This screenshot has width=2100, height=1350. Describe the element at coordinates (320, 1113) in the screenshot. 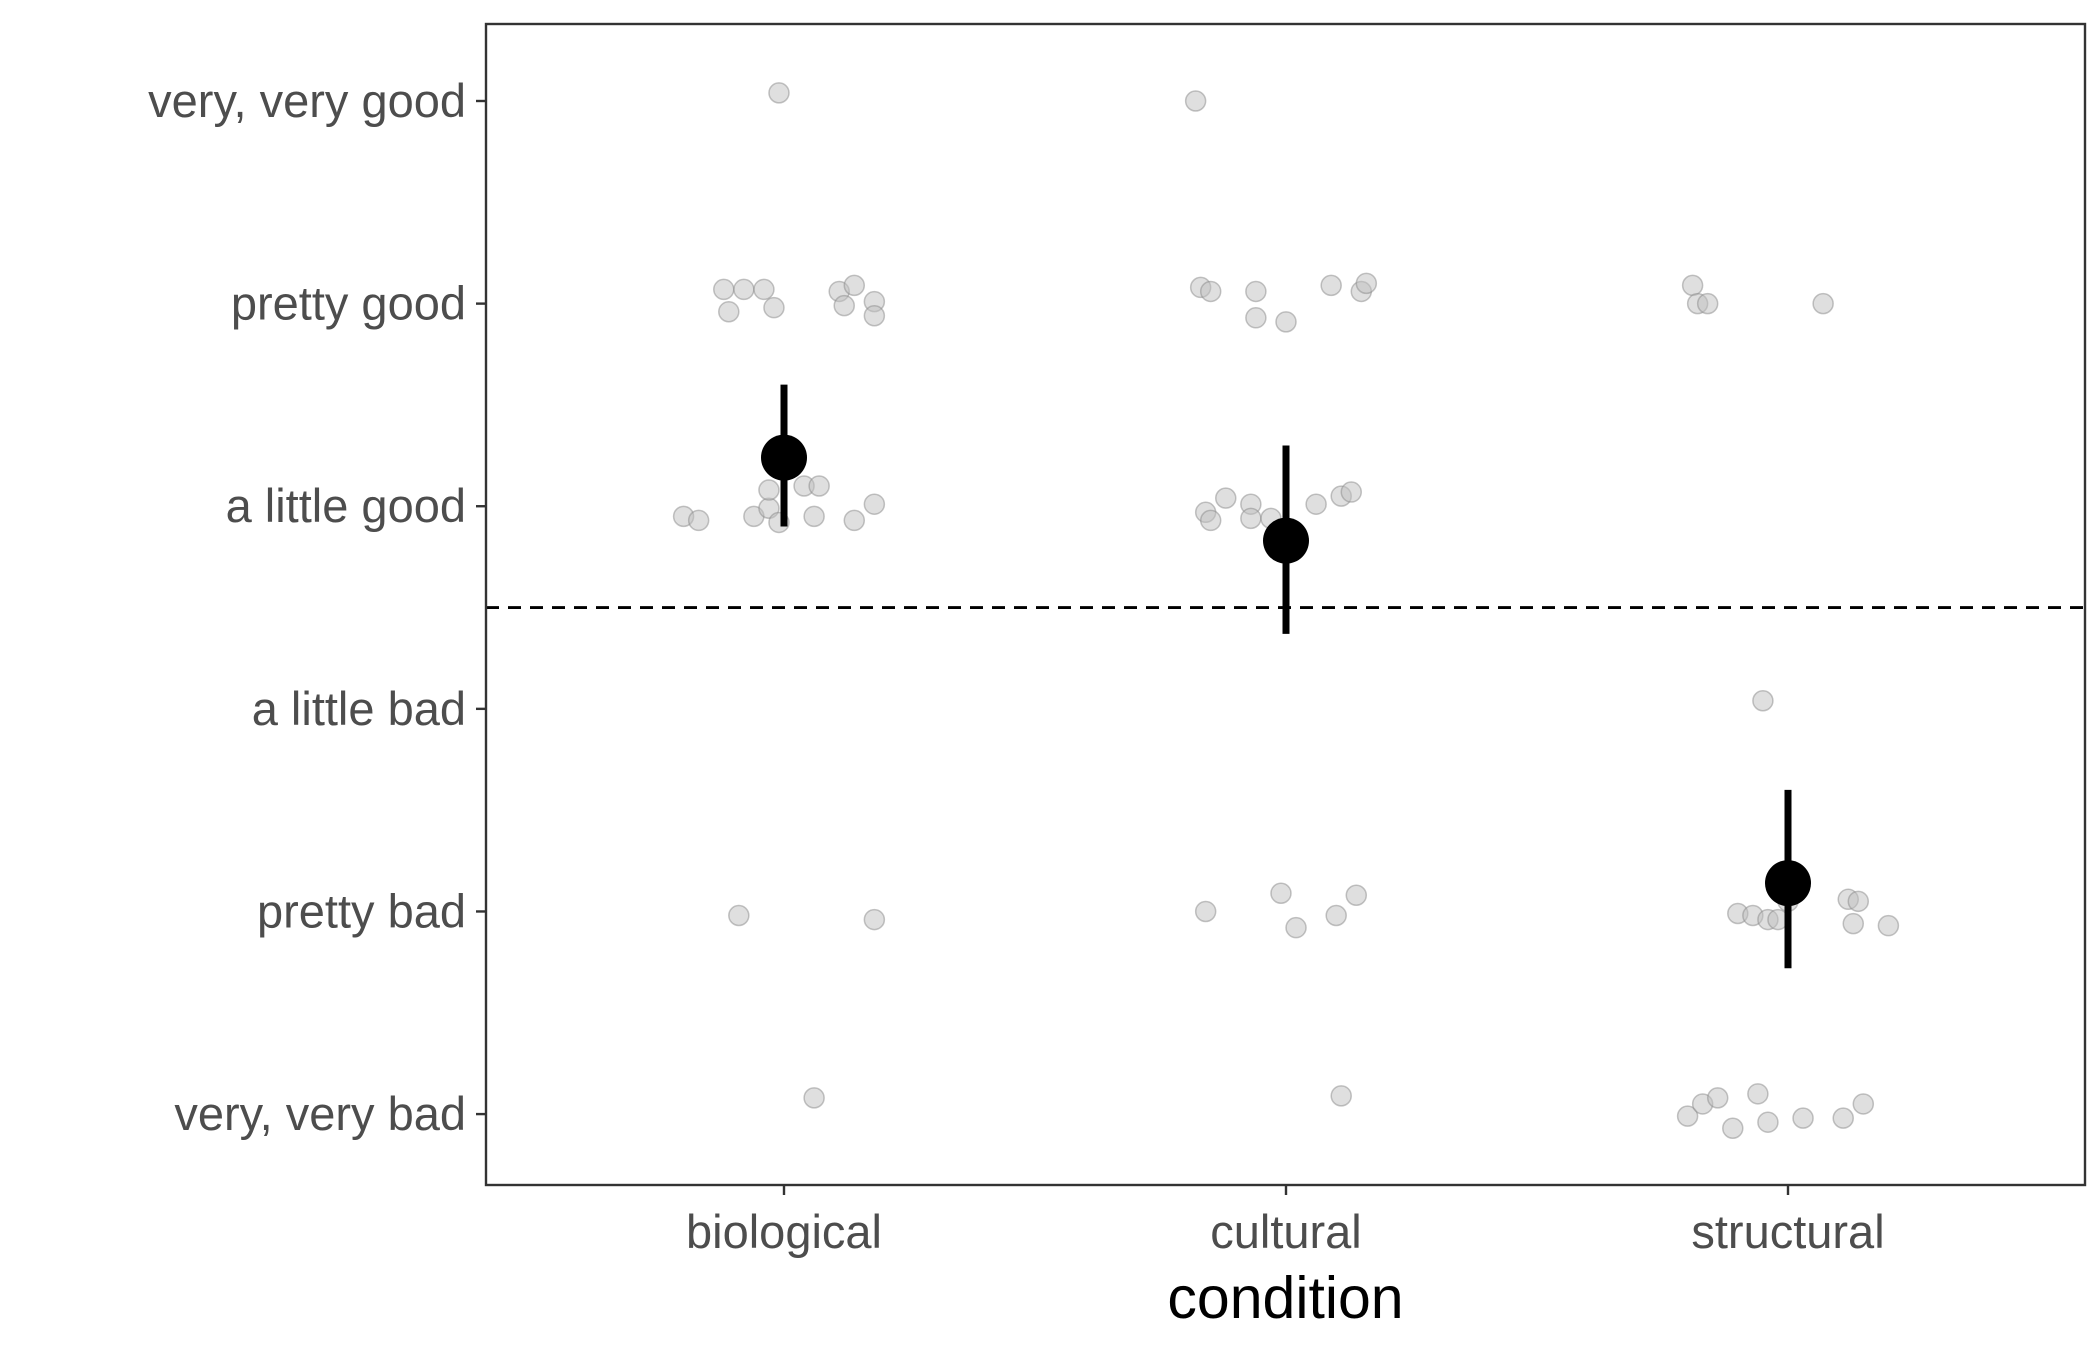

I see `y-tick-label: very, very bad` at that location.